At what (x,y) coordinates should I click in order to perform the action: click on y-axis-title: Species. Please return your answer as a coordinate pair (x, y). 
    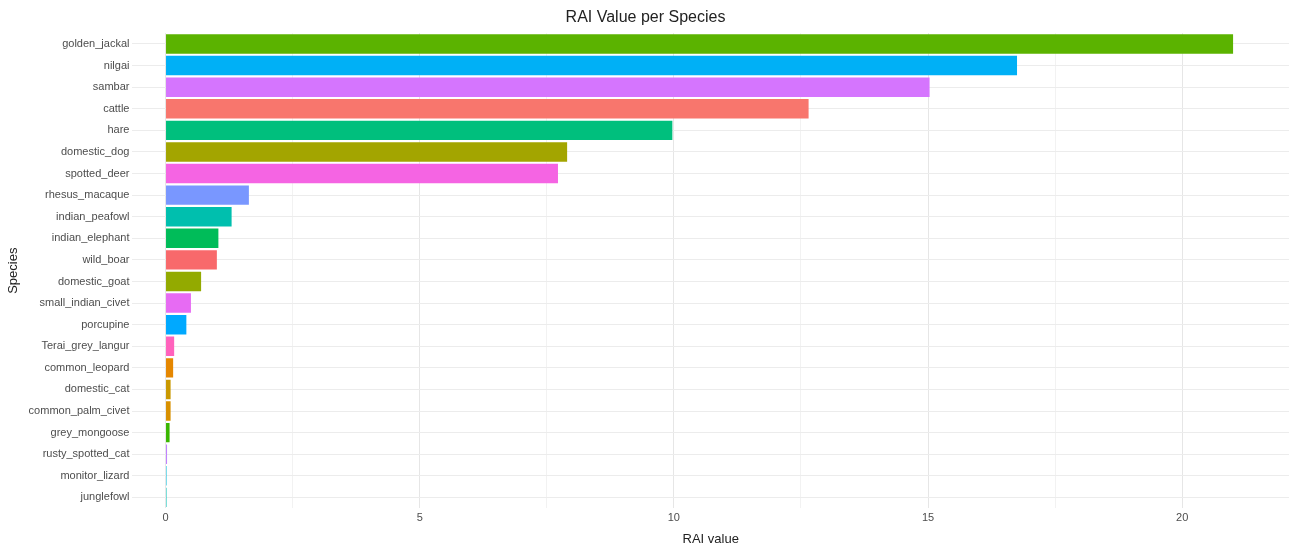
    Looking at the image, I should click on (13, 270).